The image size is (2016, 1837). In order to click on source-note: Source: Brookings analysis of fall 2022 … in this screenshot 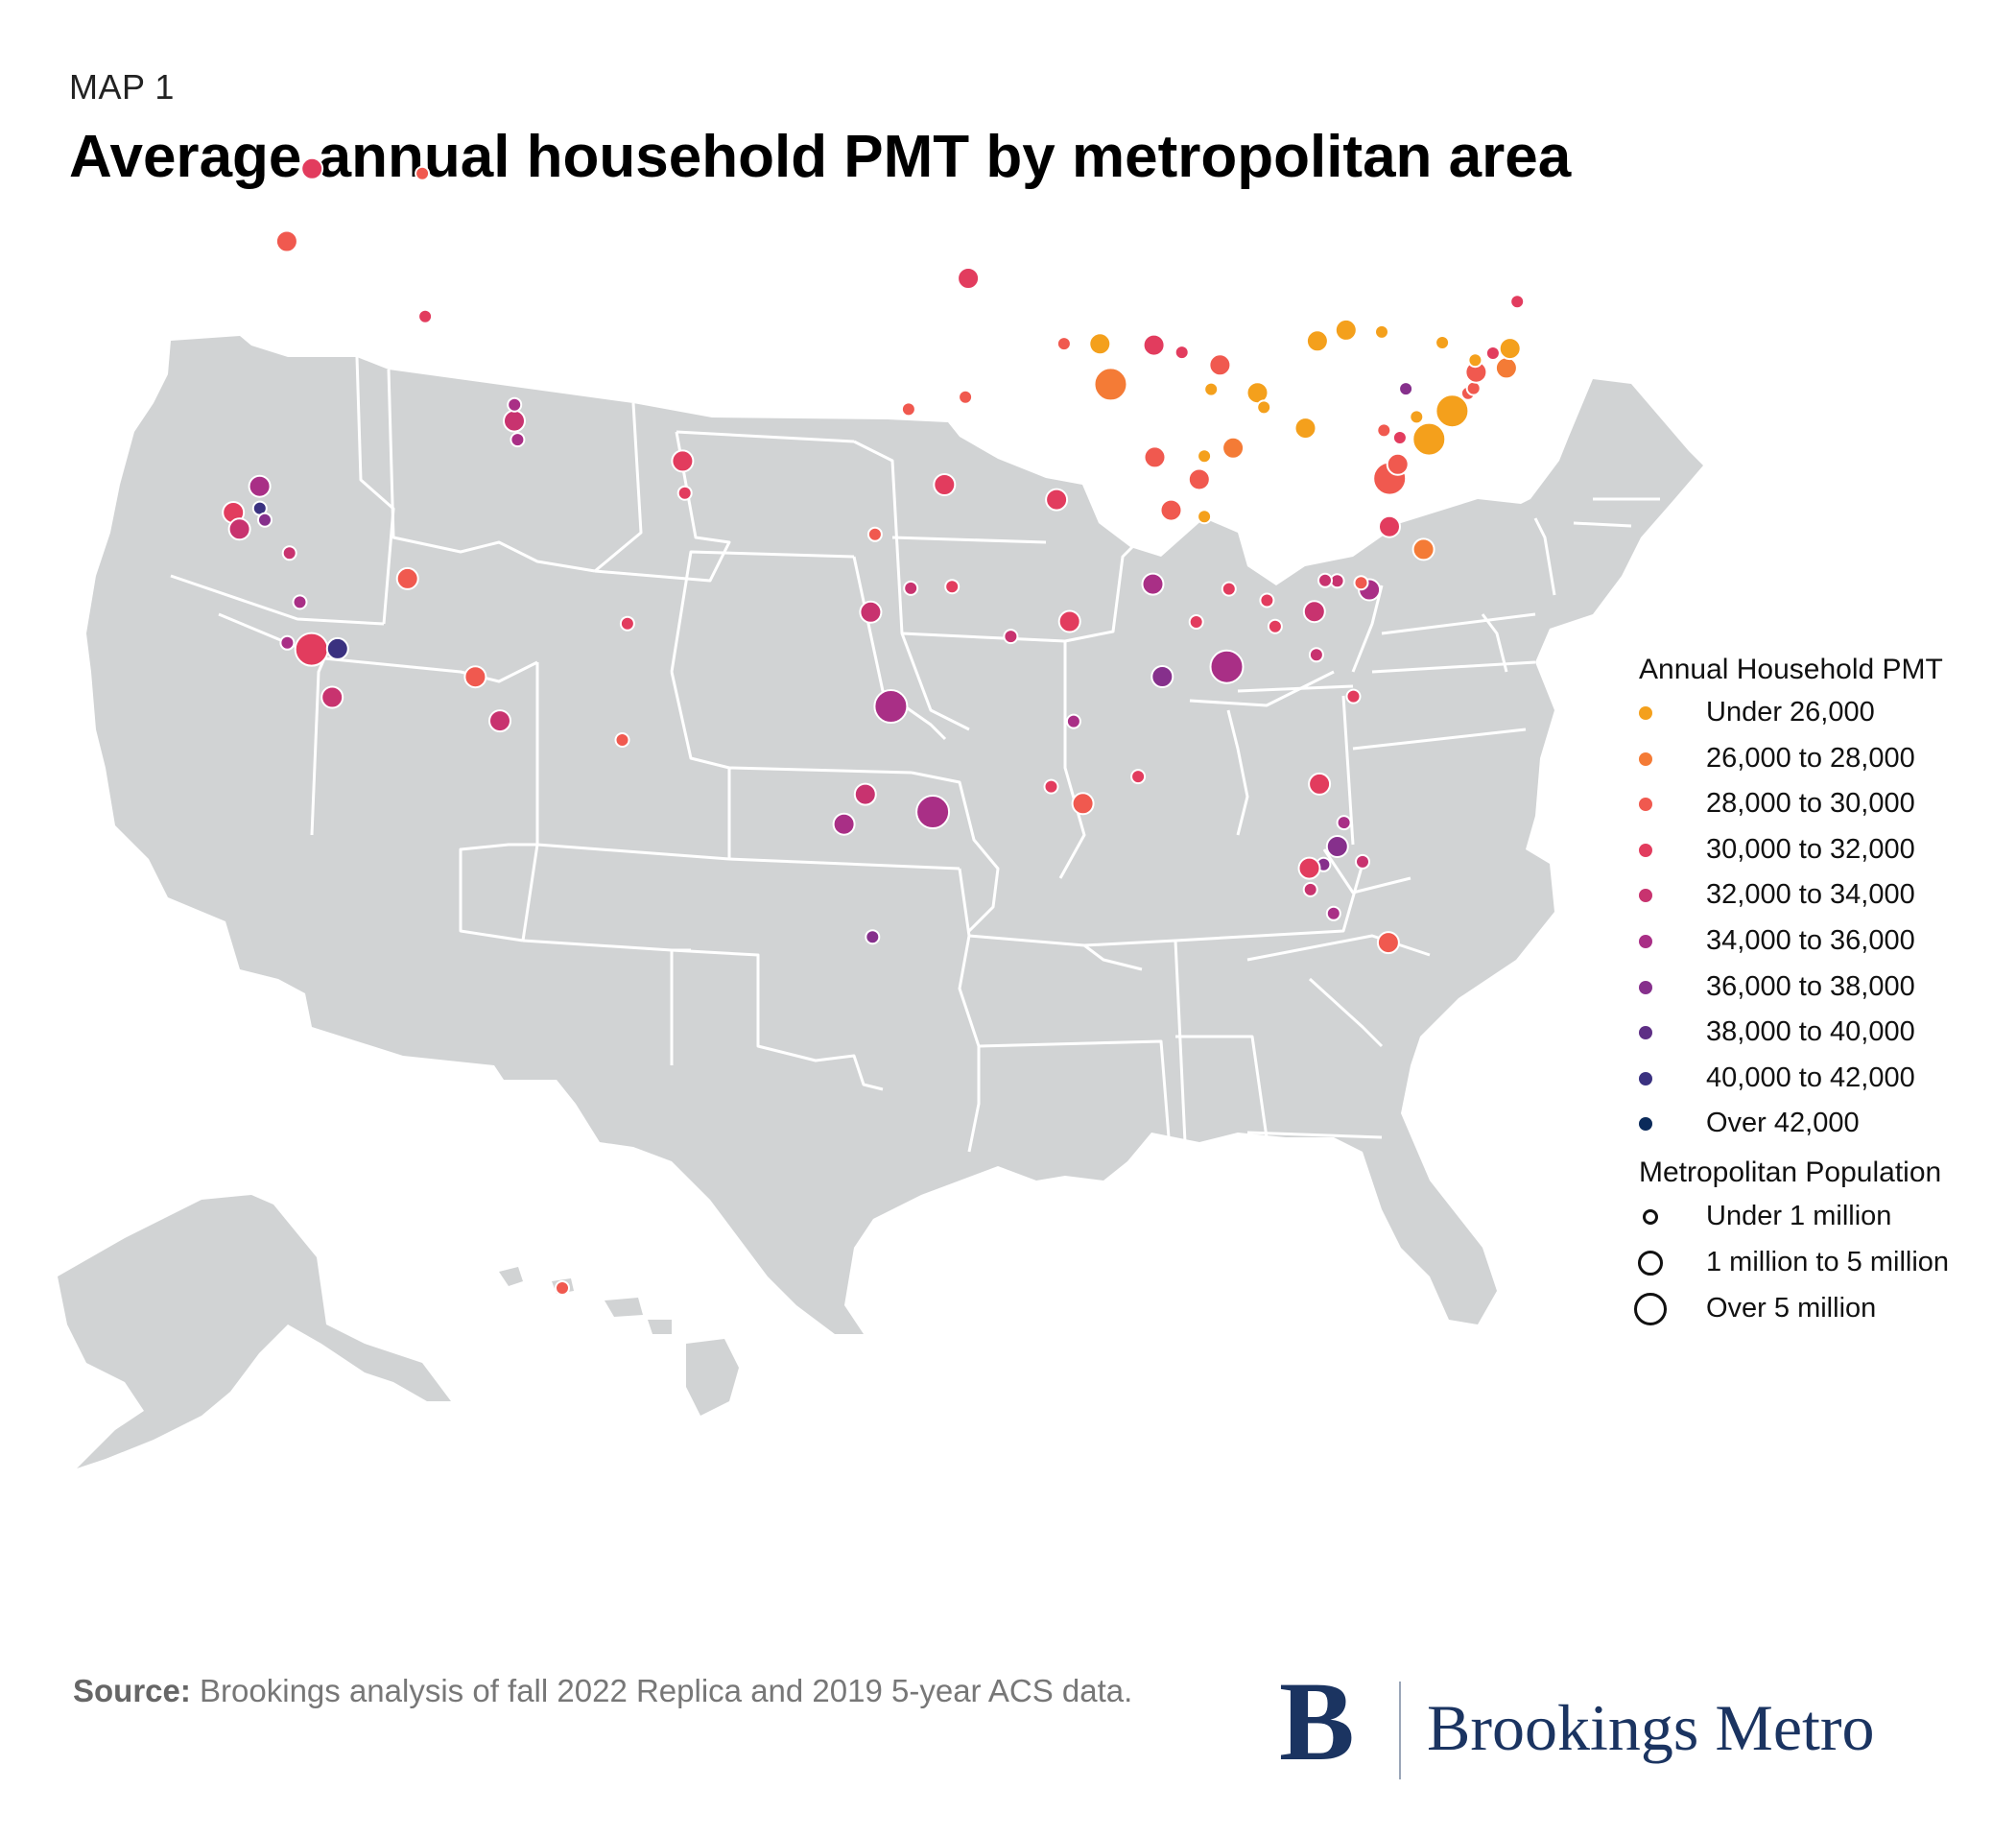, I will do `click(629, 1691)`.